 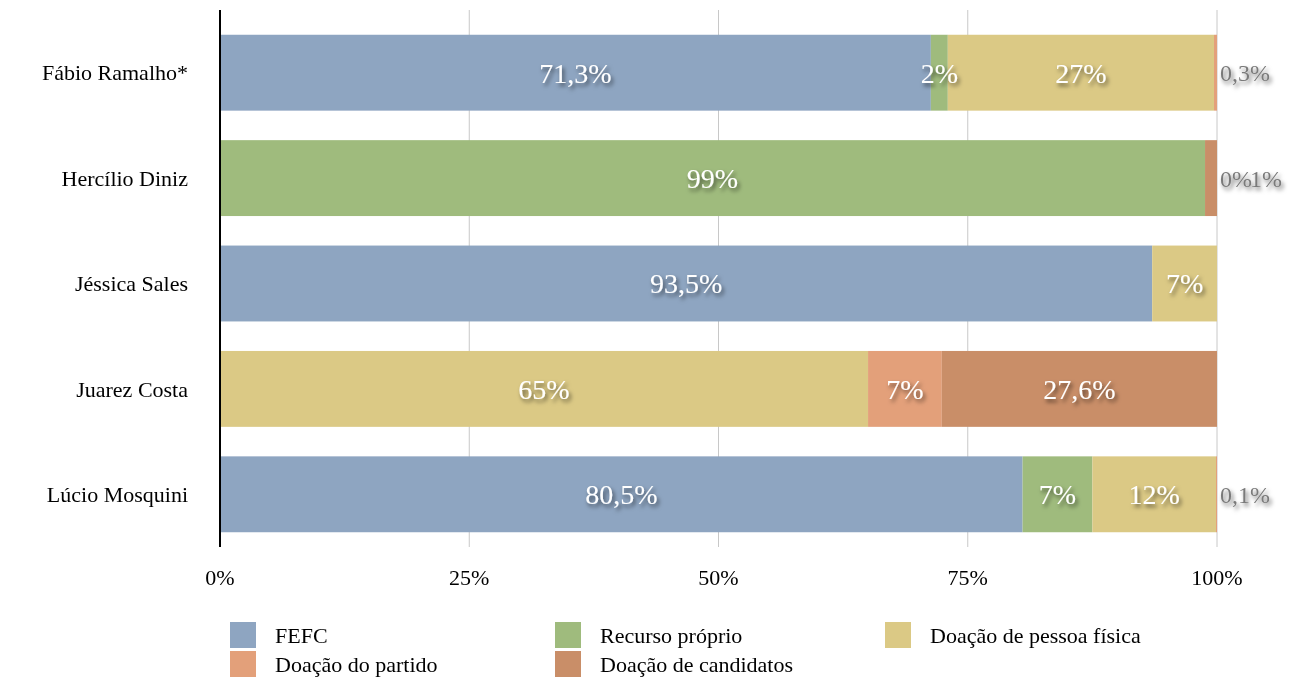 I want to click on data-label: 2%, so click(x=939, y=73).